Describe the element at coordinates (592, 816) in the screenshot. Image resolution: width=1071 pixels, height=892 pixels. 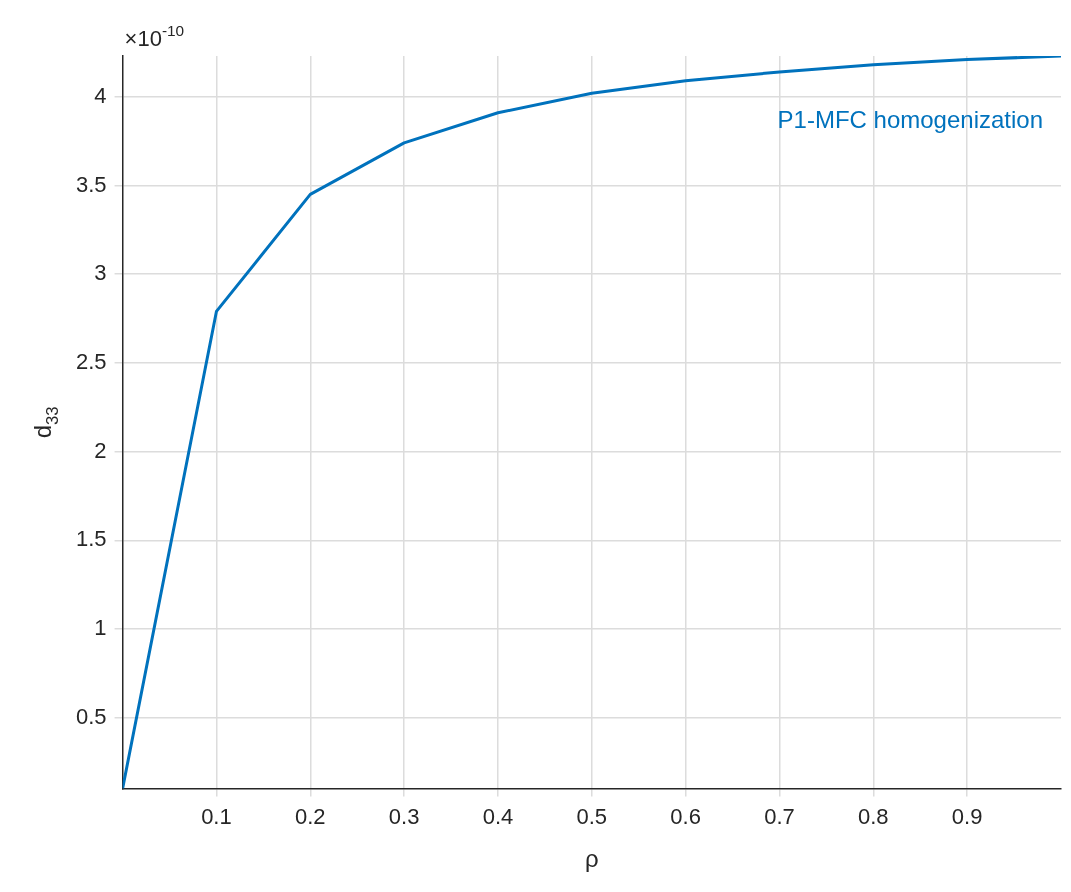
I see `x-tick-label: 0.5` at that location.